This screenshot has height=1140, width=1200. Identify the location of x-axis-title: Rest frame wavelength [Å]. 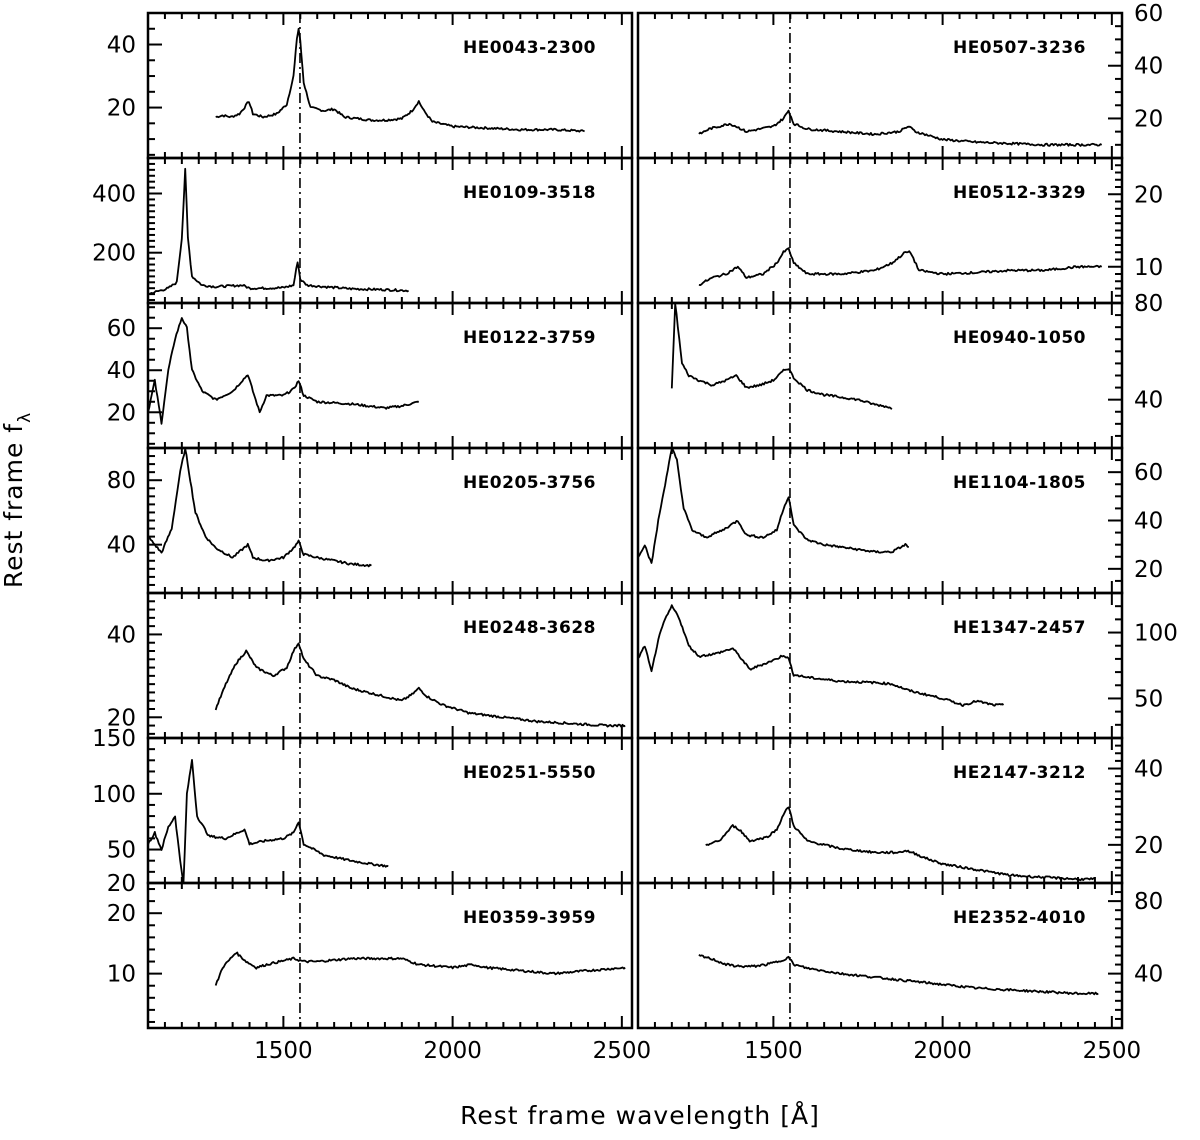
(640, 1115).